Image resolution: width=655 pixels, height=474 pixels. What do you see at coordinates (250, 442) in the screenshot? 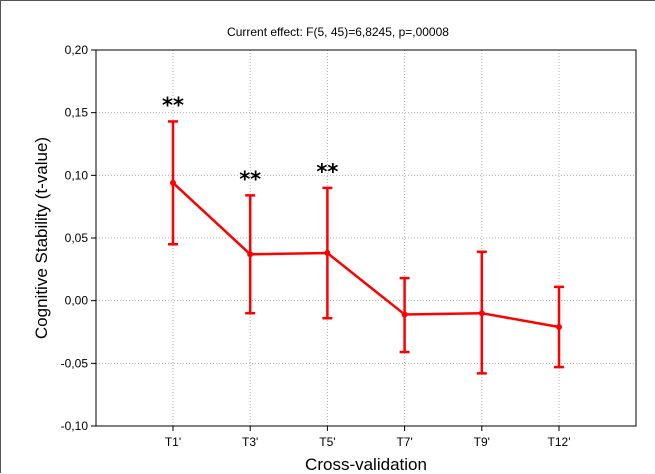
I see `x-tick-label: T3'` at bounding box center [250, 442].